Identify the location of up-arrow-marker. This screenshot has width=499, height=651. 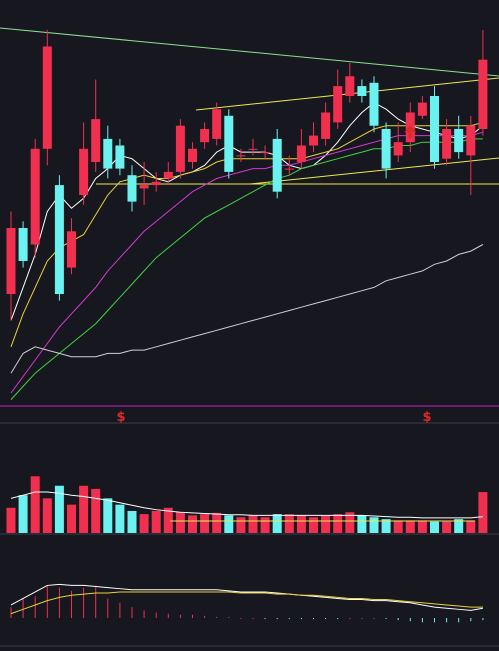
(410, 129).